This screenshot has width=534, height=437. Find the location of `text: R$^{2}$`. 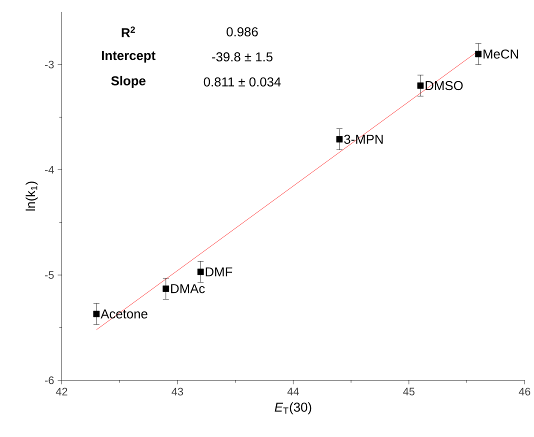

text: R$^{2}$ is located at coordinates (128, 32).